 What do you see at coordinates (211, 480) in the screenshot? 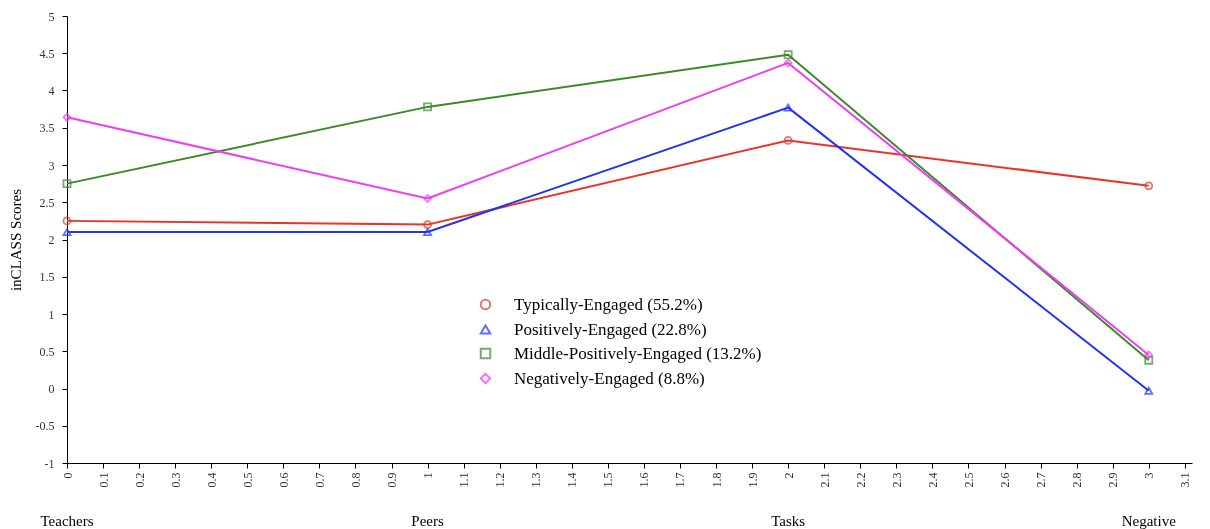
I see `x-tick-label: 0.4` at bounding box center [211, 480].